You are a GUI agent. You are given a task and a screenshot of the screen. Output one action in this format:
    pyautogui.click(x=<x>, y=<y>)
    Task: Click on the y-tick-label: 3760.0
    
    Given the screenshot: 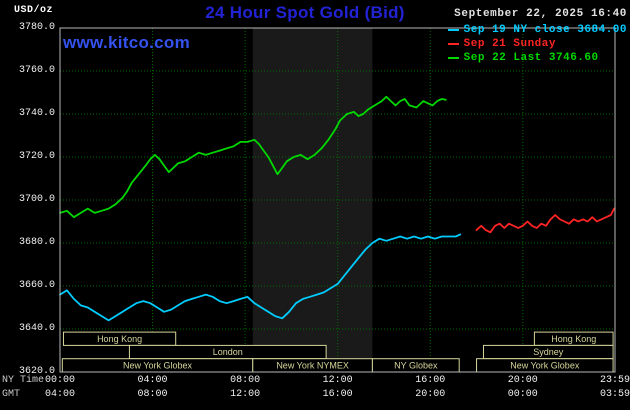 What is the action you would take?
    pyautogui.click(x=36, y=70)
    